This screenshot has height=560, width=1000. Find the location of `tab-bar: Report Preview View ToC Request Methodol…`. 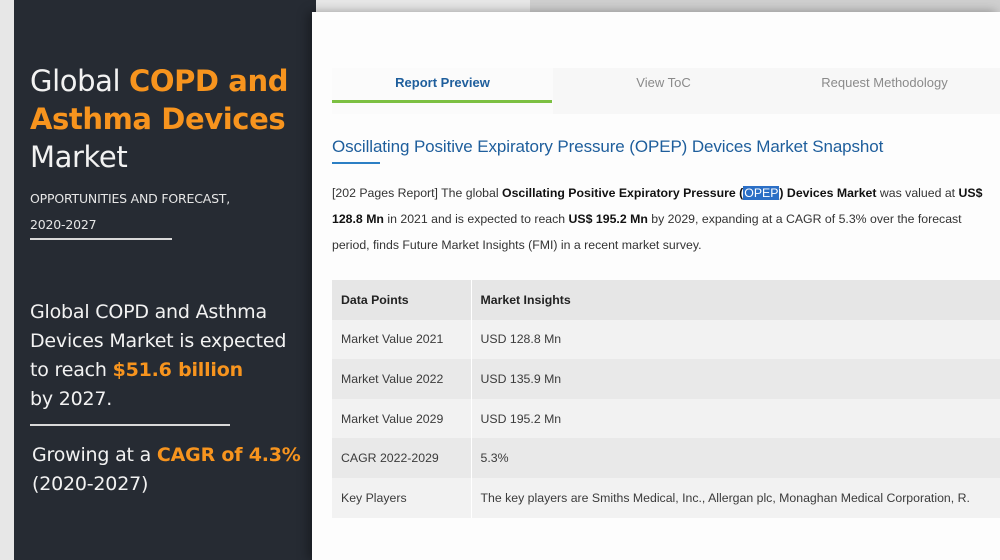

tab-bar: Report Preview View ToC Request Methodol… is located at coordinates (666, 91).